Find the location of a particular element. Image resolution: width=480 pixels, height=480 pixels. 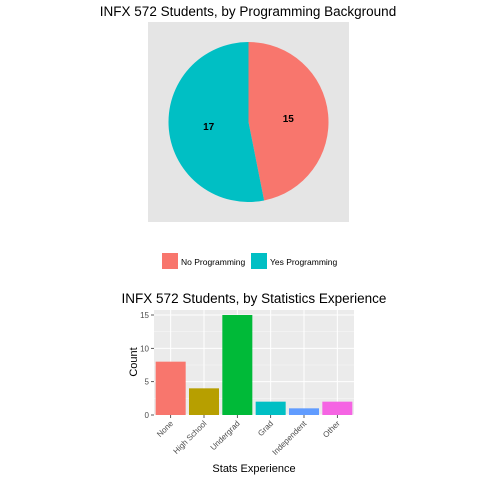

pie-legend: No Programming Yes Programming is located at coordinates (250, 261).